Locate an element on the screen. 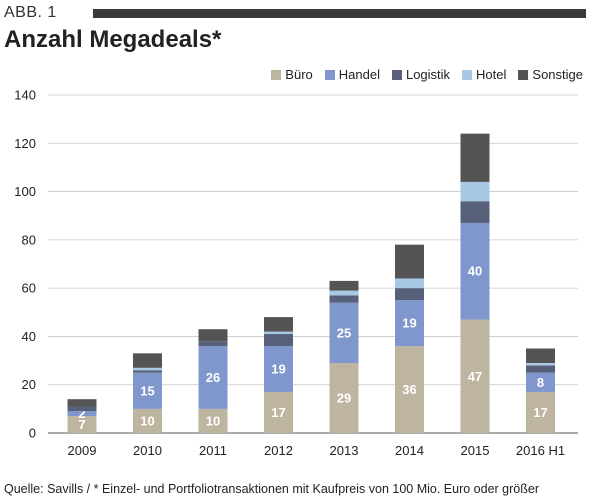  data-label: 7 is located at coordinates (81, 424).